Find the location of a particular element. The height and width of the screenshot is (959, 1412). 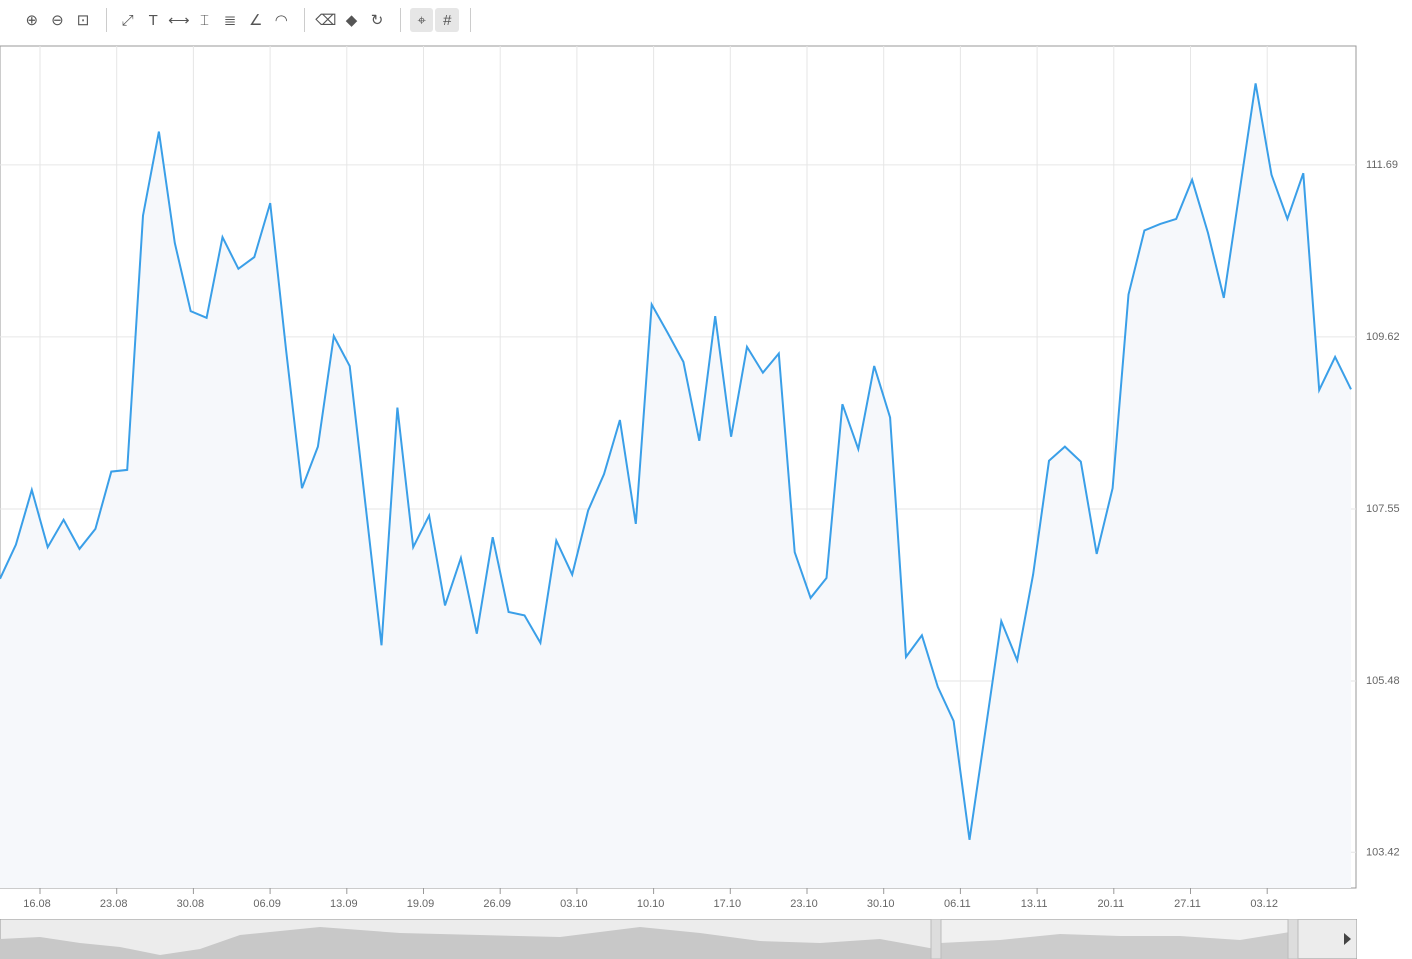

navigator-series-outside is located at coordinates (467, 943).